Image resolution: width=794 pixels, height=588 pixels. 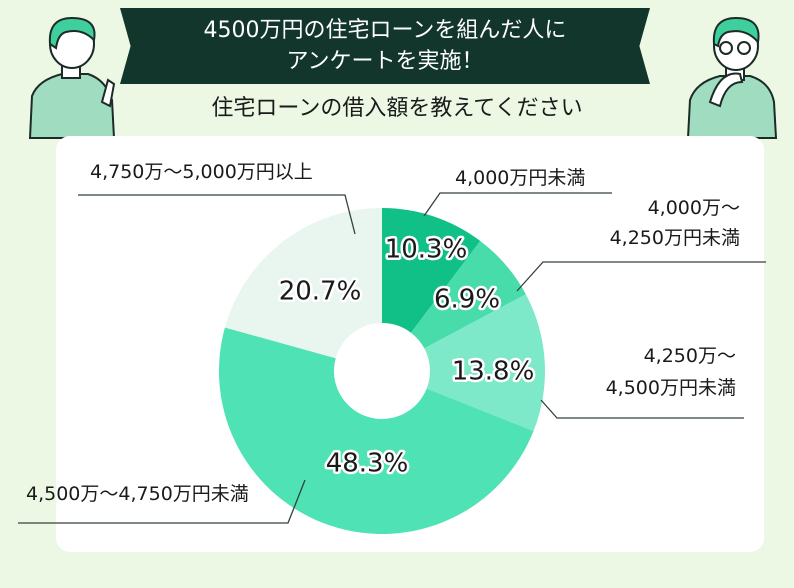 What do you see at coordinates (201, 172) in the screenshot?
I see `category-label: 4,750万〜5,000万円以上` at bounding box center [201, 172].